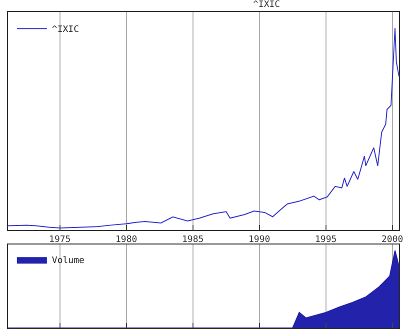 The width and height of the screenshot is (413, 336). What do you see at coordinates (60, 239) in the screenshot?
I see `x-tick-label: 1975` at bounding box center [60, 239].